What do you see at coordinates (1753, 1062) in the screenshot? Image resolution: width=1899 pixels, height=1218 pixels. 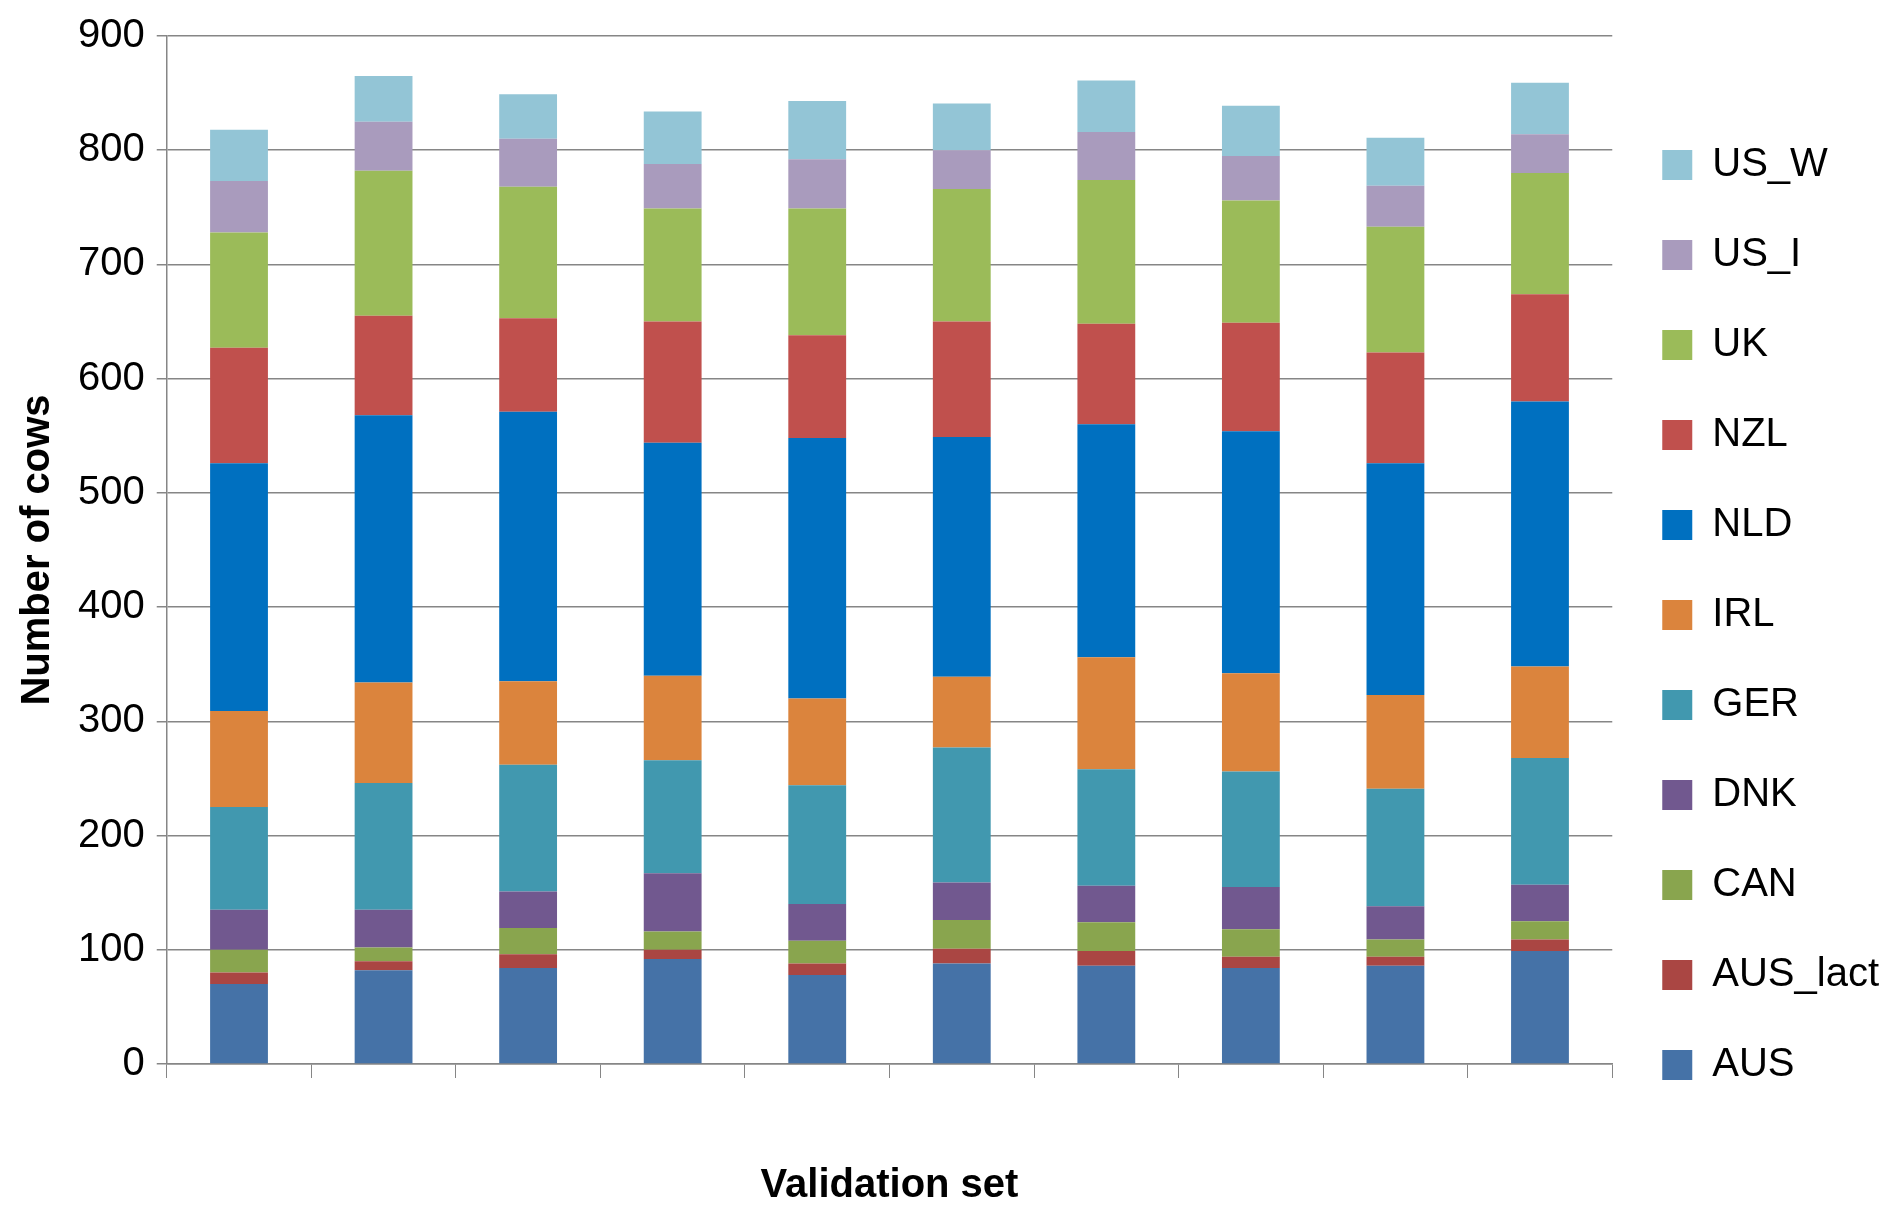 I see `legend-label: AUS` at bounding box center [1753, 1062].